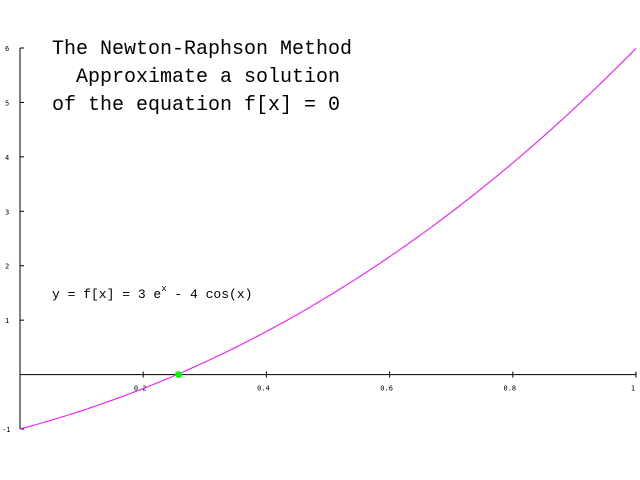 This screenshot has width=640, height=480. What do you see at coordinates (196, 105) in the screenshot?
I see `title-line-3: of the equation f[x] = 0` at bounding box center [196, 105].